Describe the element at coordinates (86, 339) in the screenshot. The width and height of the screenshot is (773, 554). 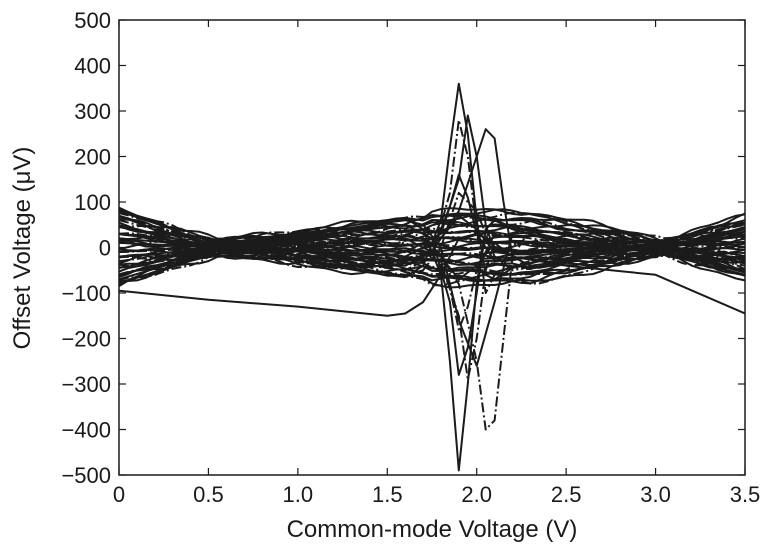
I see `y-tick-label: −200` at that location.